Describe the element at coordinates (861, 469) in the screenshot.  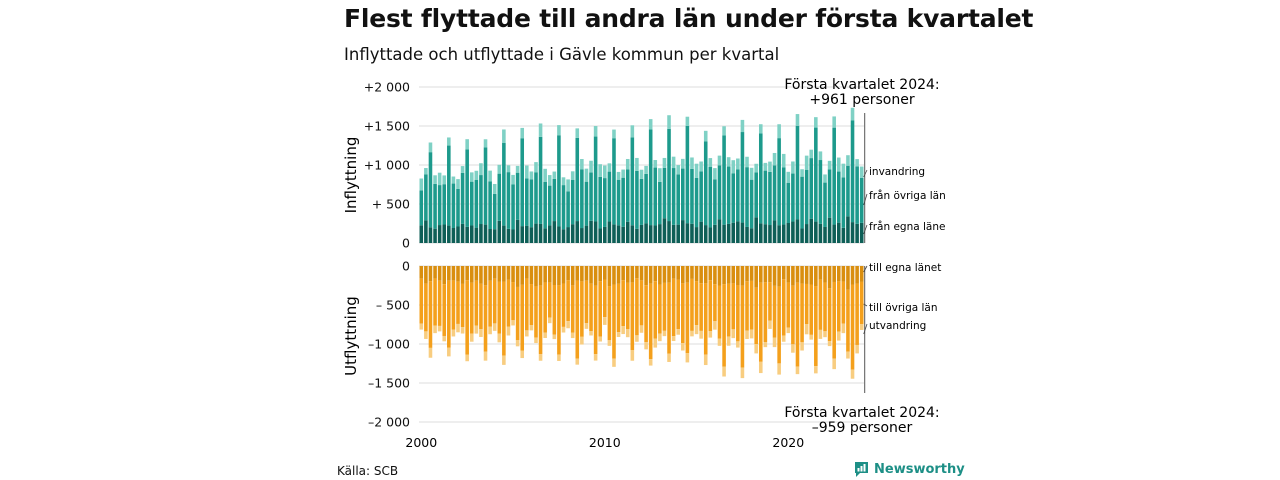
I see `newsworthy-icon` at that location.